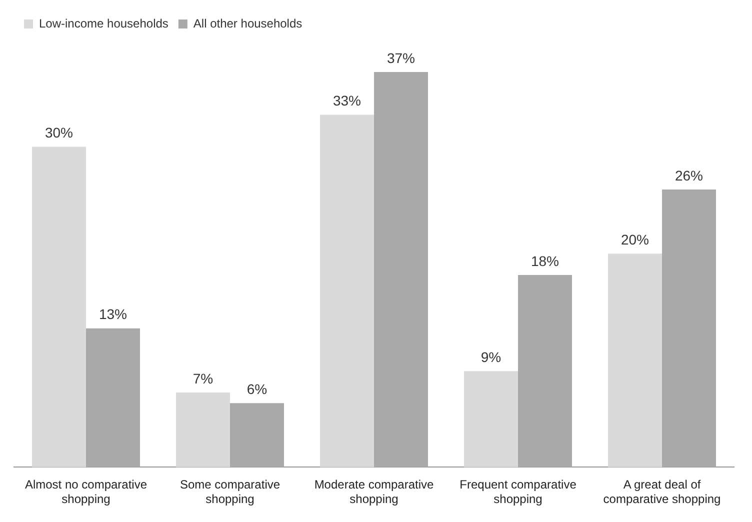  What do you see at coordinates (247, 23) in the screenshot?
I see `legend-label: All other households` at bounding box center [247, 23].